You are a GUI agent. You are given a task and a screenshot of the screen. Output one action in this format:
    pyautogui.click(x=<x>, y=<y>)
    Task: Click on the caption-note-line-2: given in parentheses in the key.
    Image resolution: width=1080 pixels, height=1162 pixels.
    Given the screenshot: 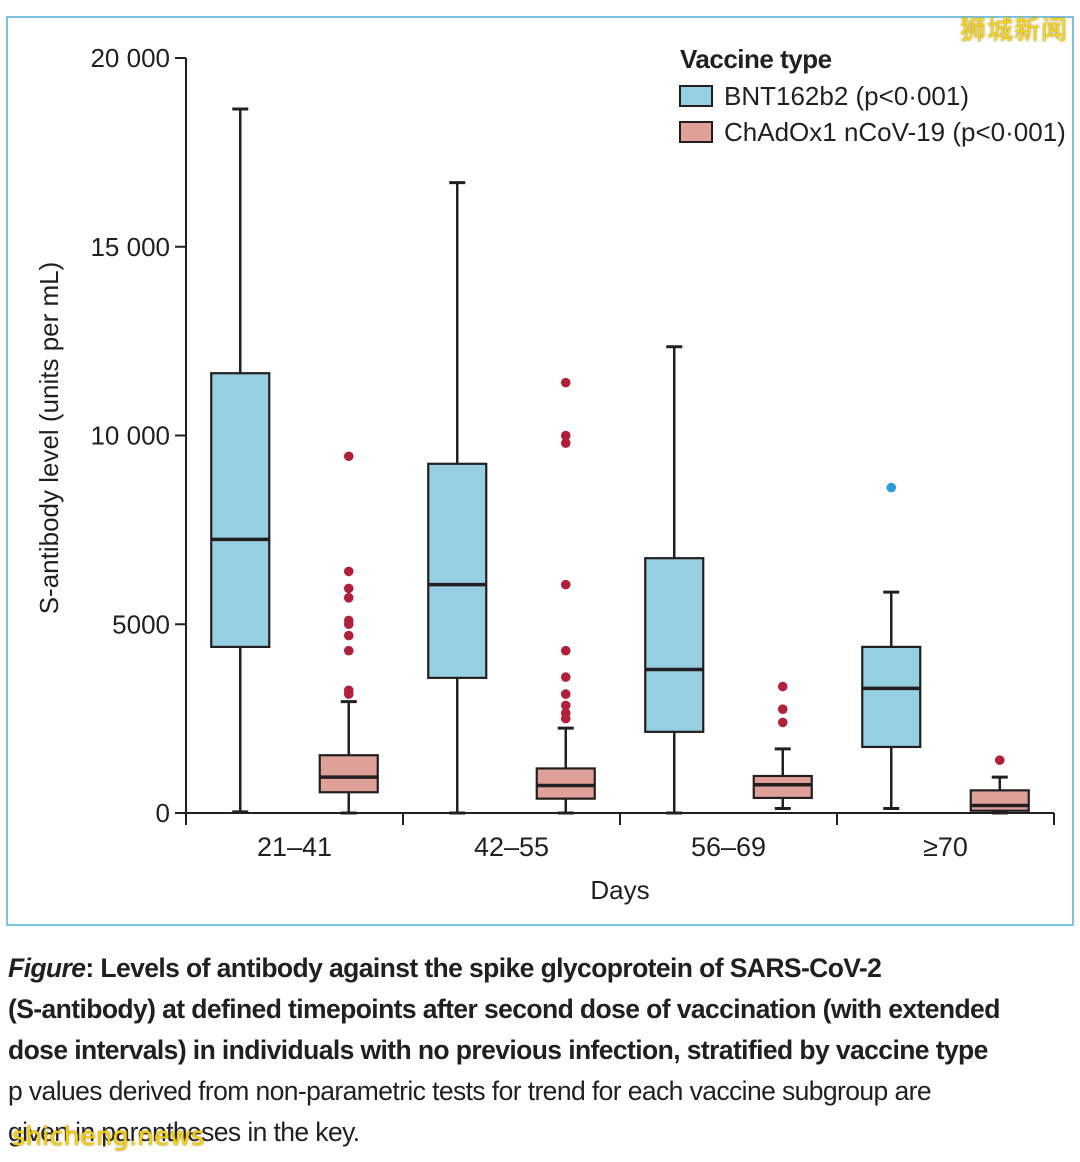 What is the action you would take?
    pyautogui.click(x=184, y=1132)
    